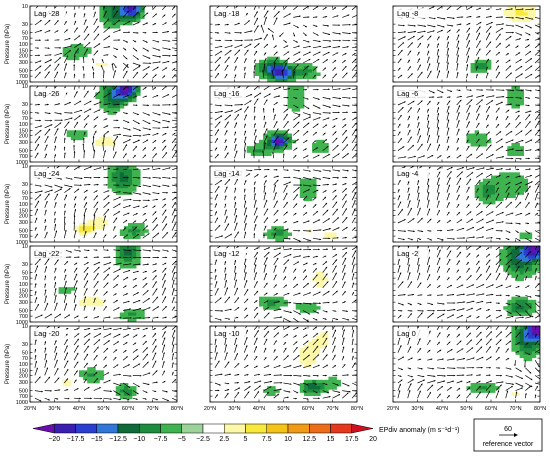  I want to click on flux-vector, so click(256, 88).